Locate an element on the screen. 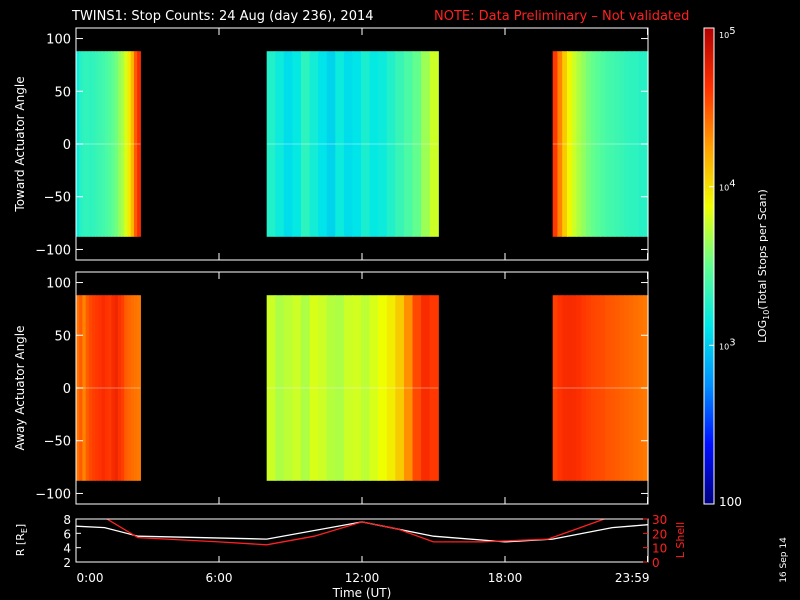 The height and width of the screenshot is (600, 800). orbit-y-tick-label: 4 is located at coordinates (67, 549).